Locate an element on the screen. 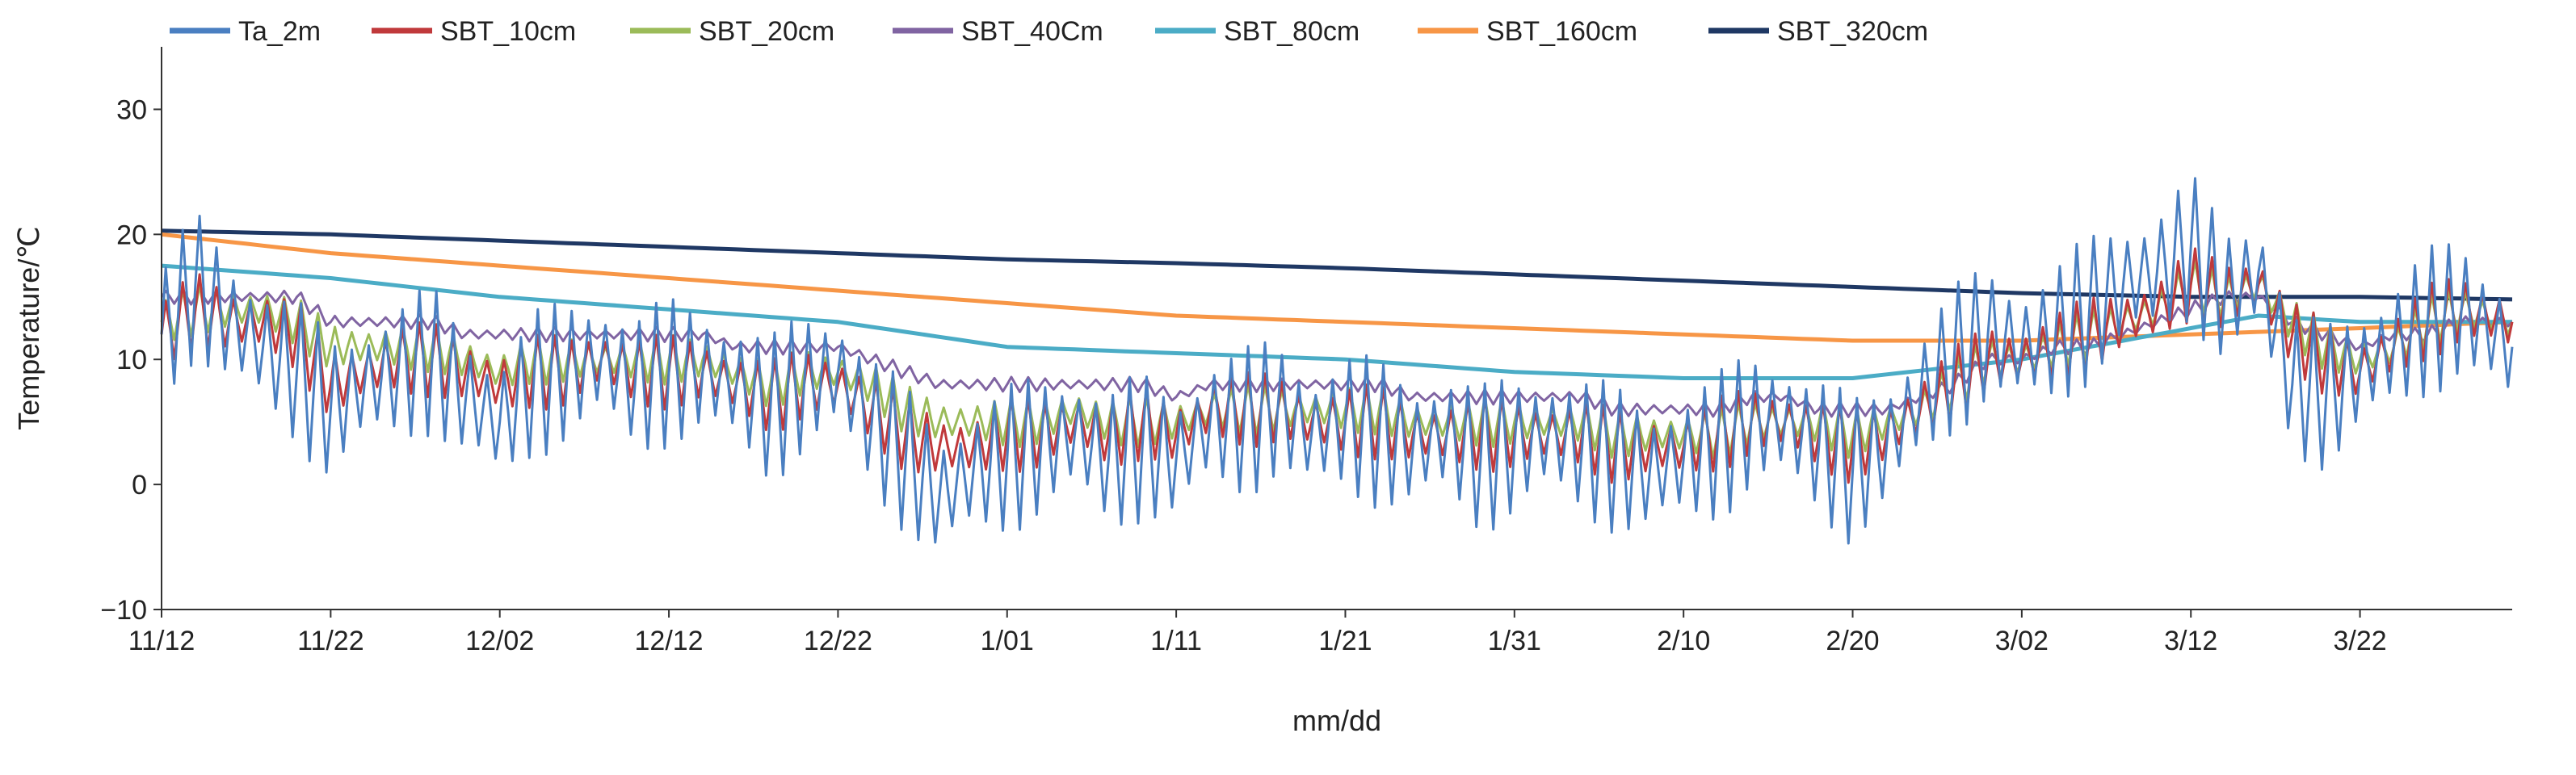  legend-item: SBT_20cm is located at coordinates (732, 31).